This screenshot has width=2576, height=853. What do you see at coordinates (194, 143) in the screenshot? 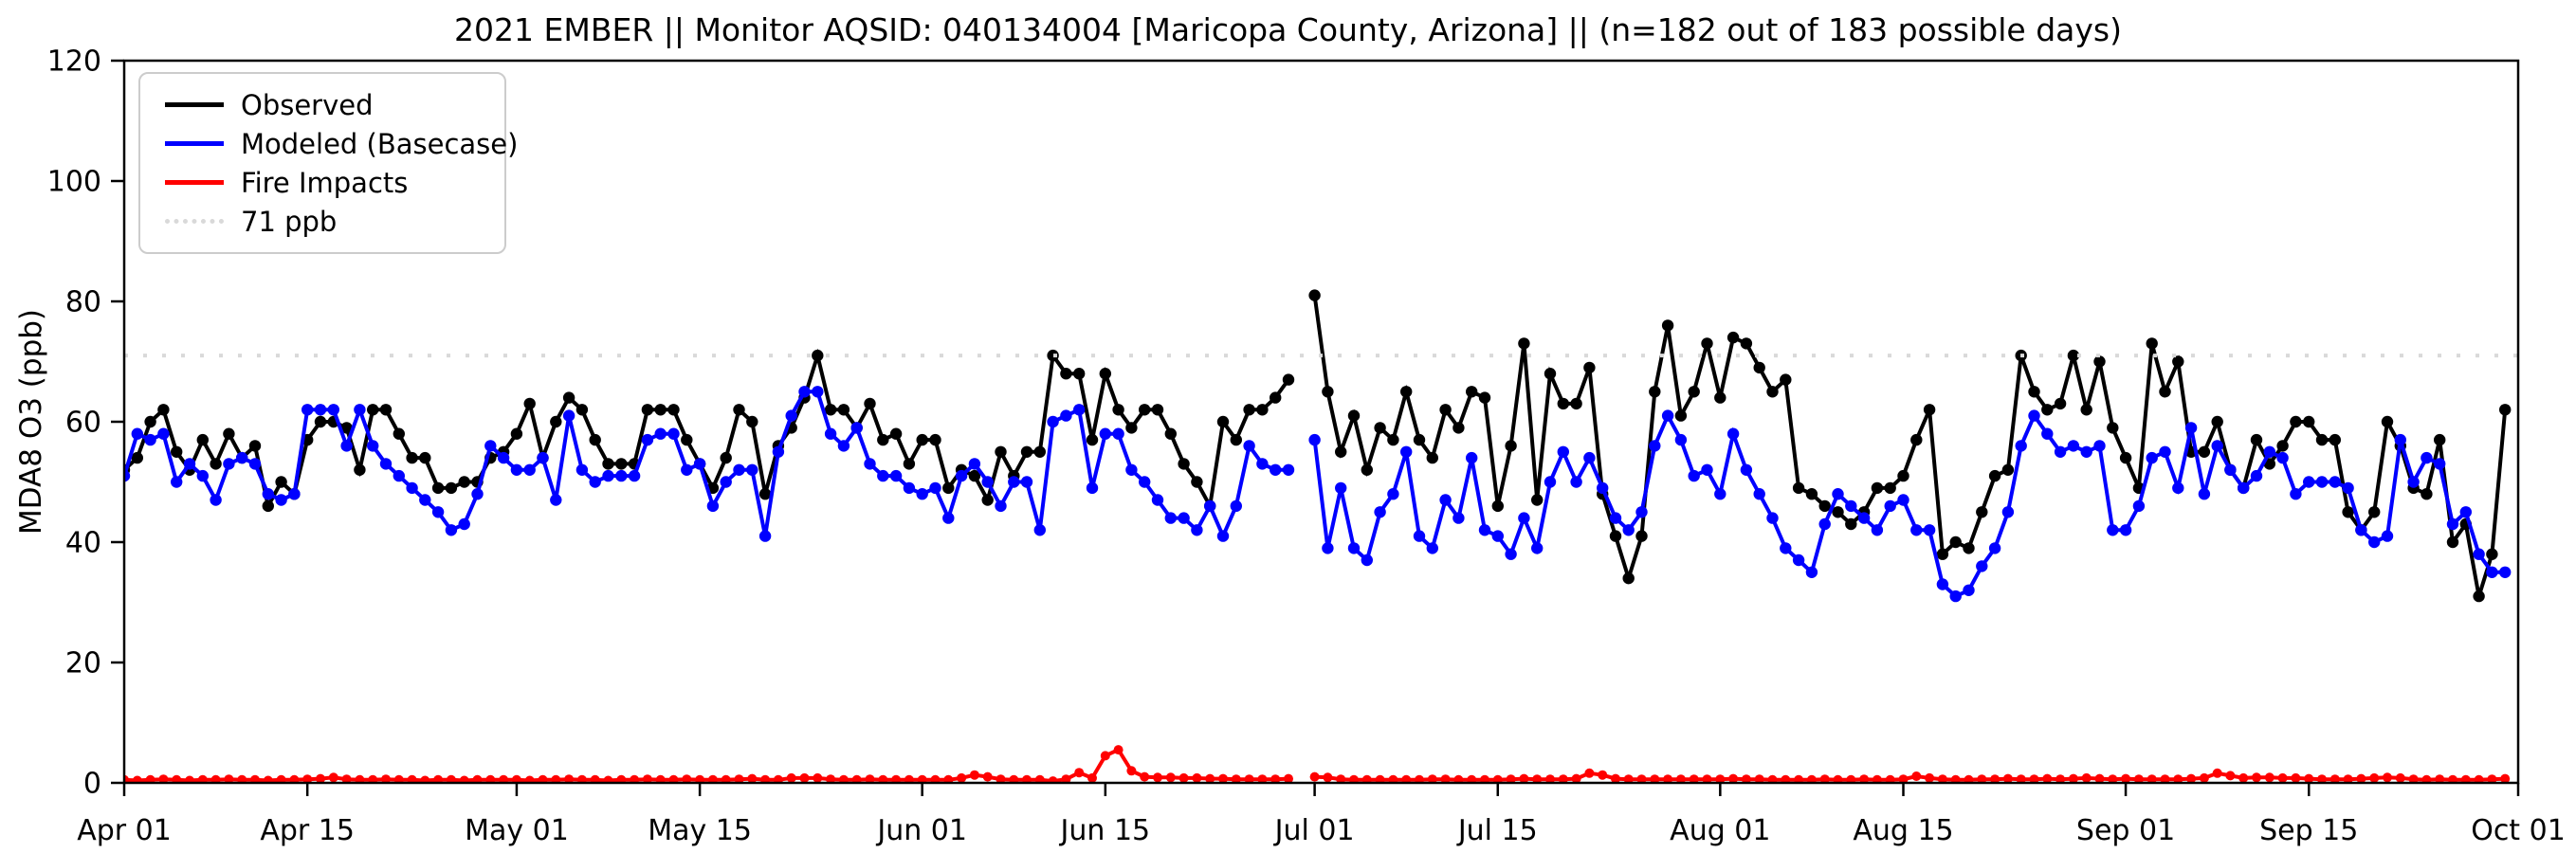
I see `modeled-line-sample` at bounding box center [194, 143].